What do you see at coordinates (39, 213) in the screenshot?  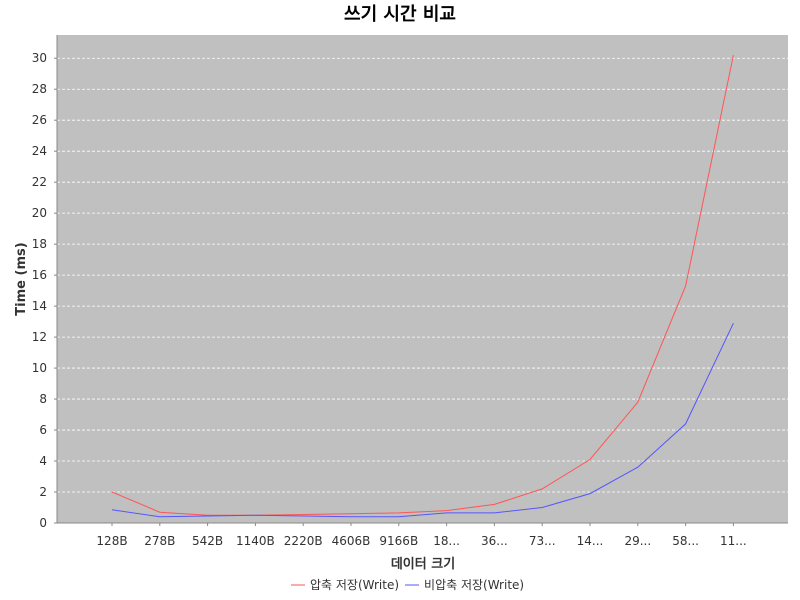 I see `y-tick-label: 20` at bounding box center [39, 213].